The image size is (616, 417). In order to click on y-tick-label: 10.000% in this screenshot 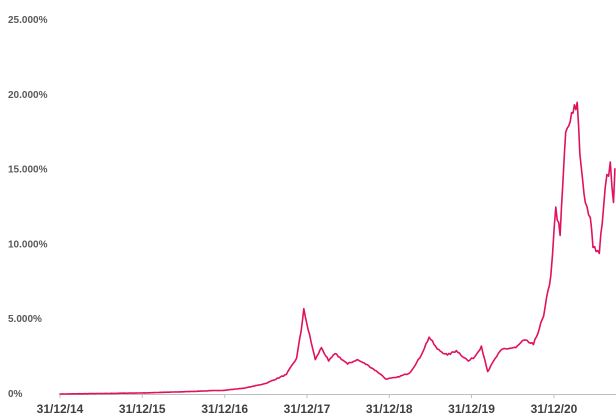, I will do `click(28, 244)`.